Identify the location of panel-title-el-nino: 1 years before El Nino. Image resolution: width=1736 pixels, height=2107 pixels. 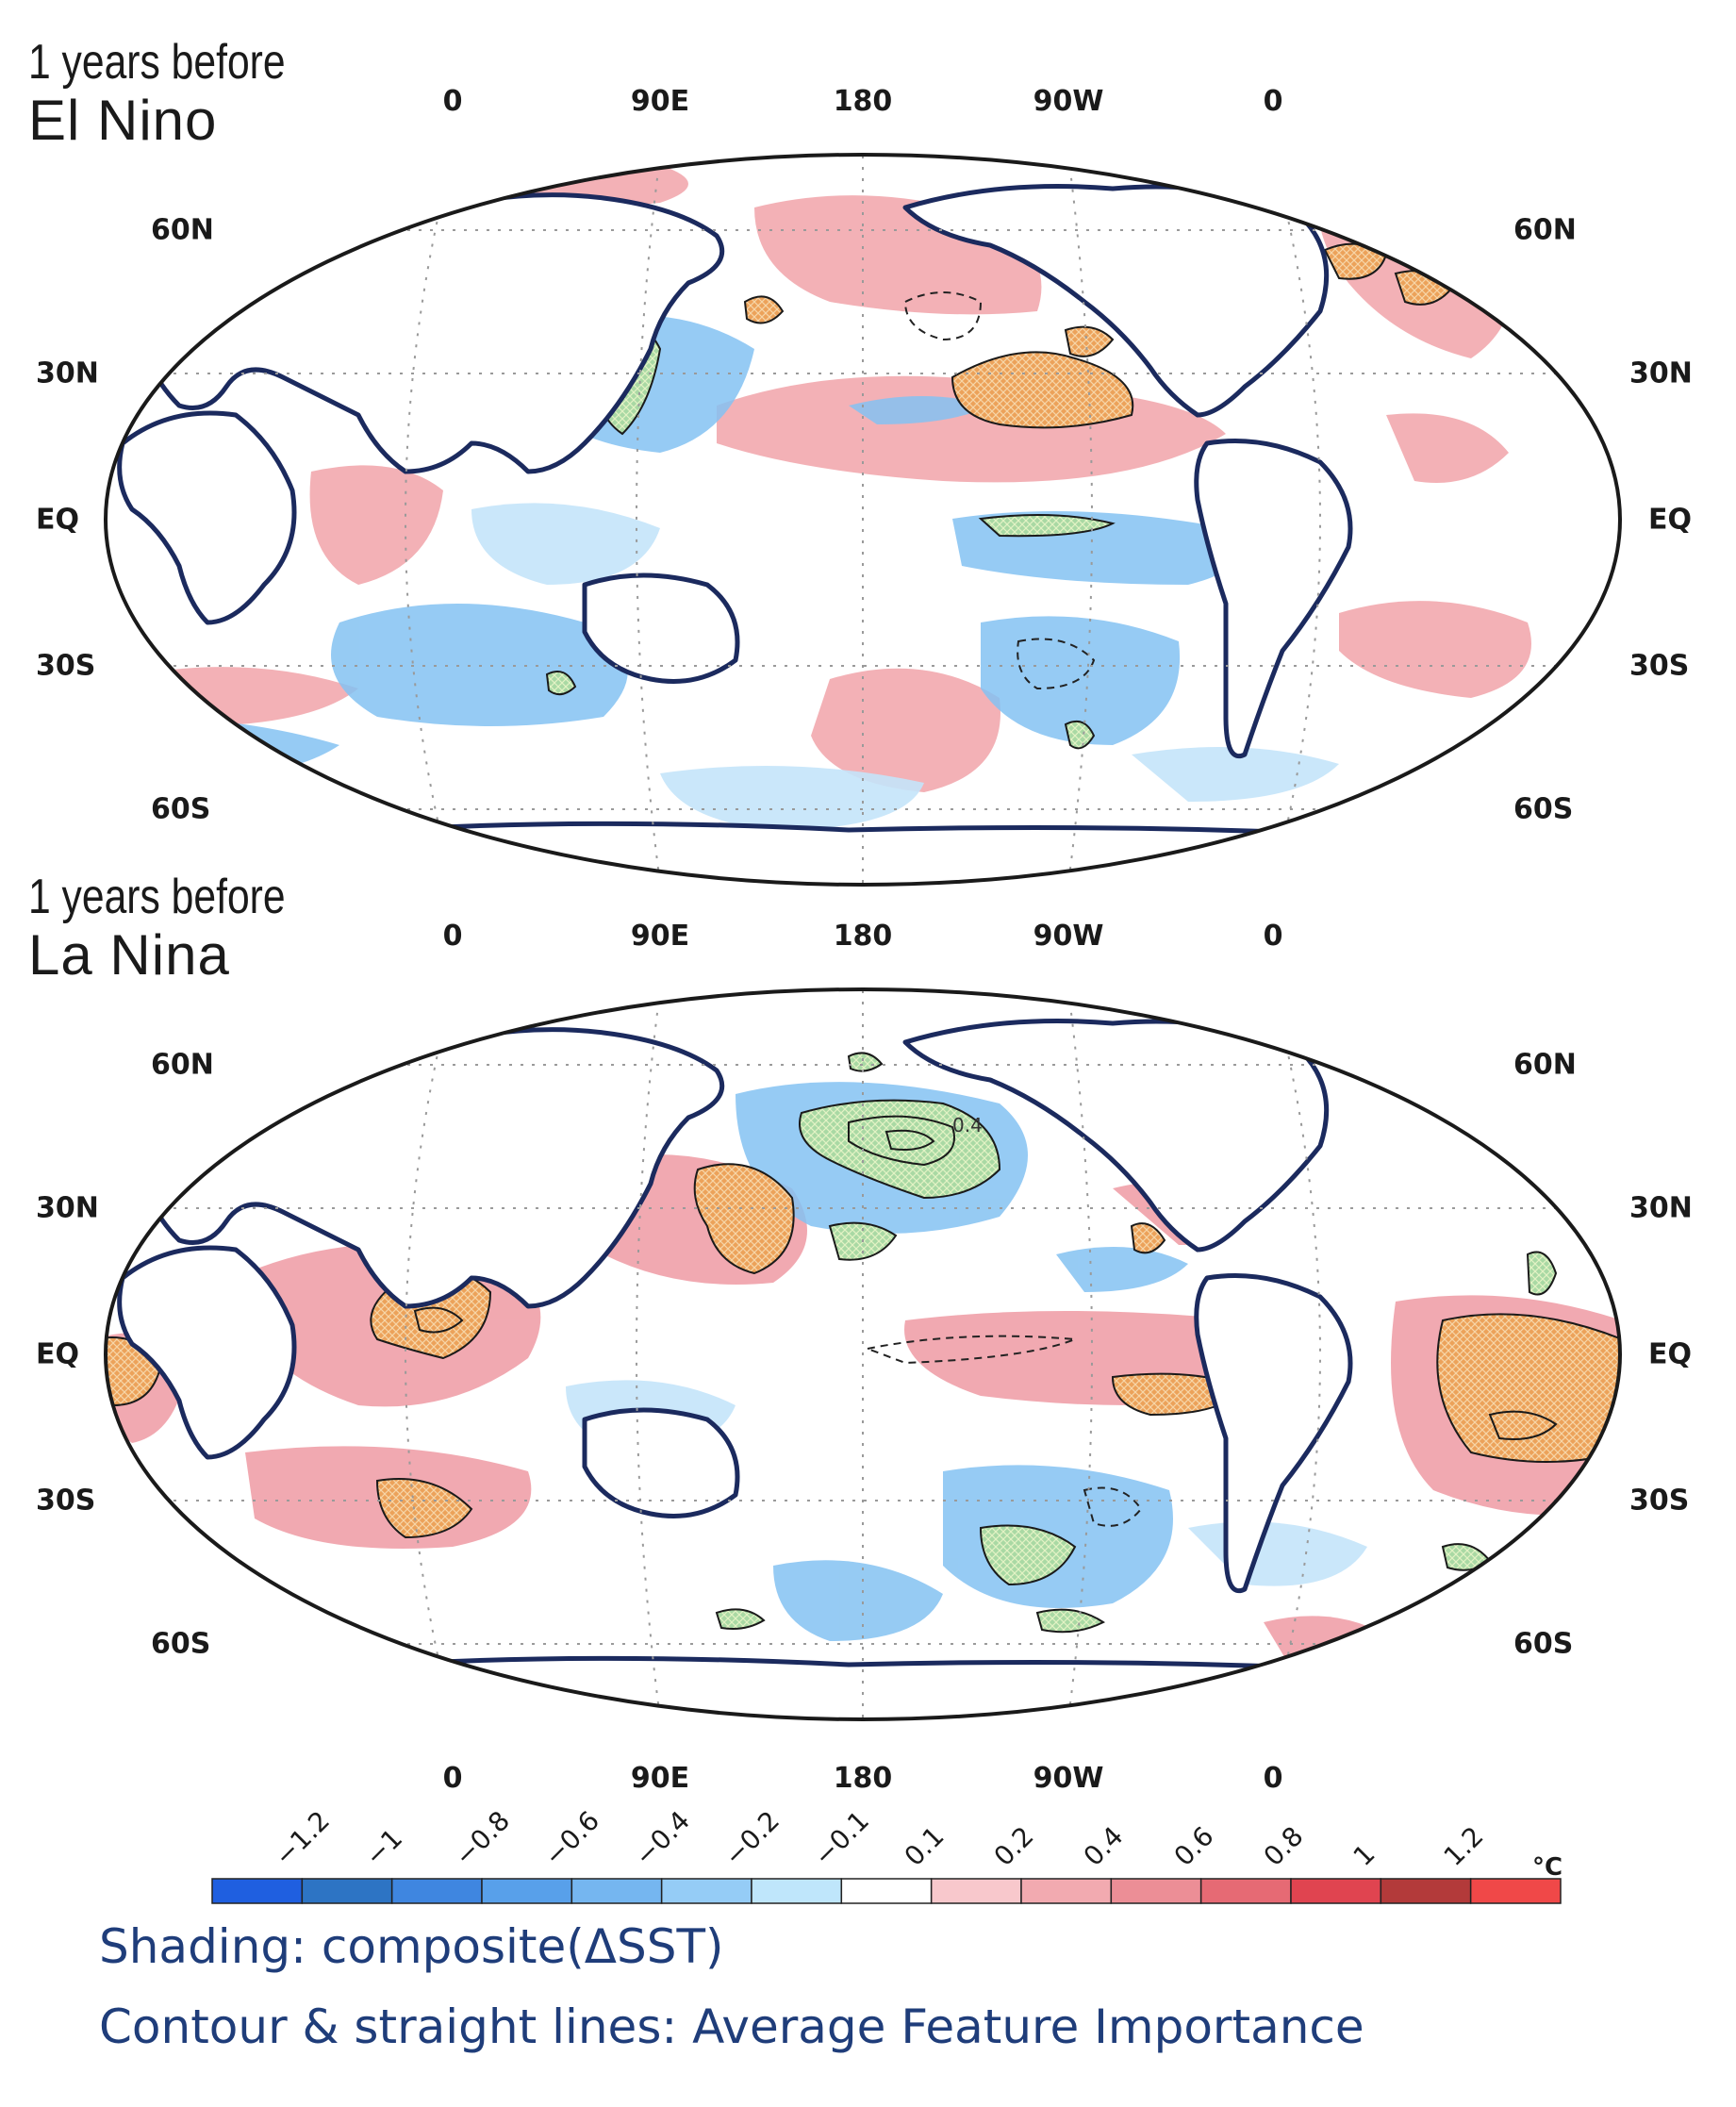
(184, 94).